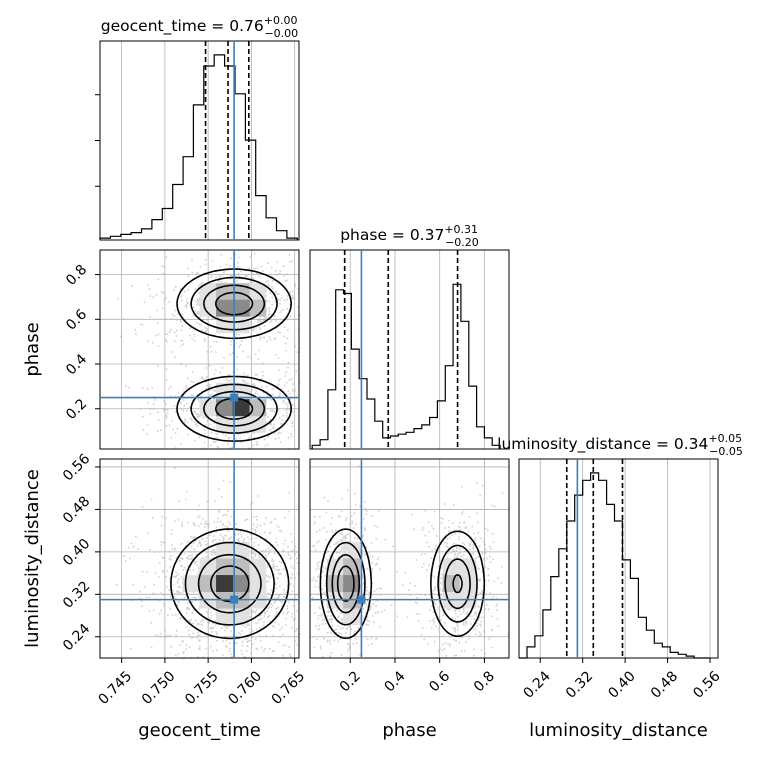 Image resolution: width=760 pixels, height=760 pixels. Describe the element at coordinates (726, 451) in the screenshot. I see `title-minus-error: −0.05` at that location.